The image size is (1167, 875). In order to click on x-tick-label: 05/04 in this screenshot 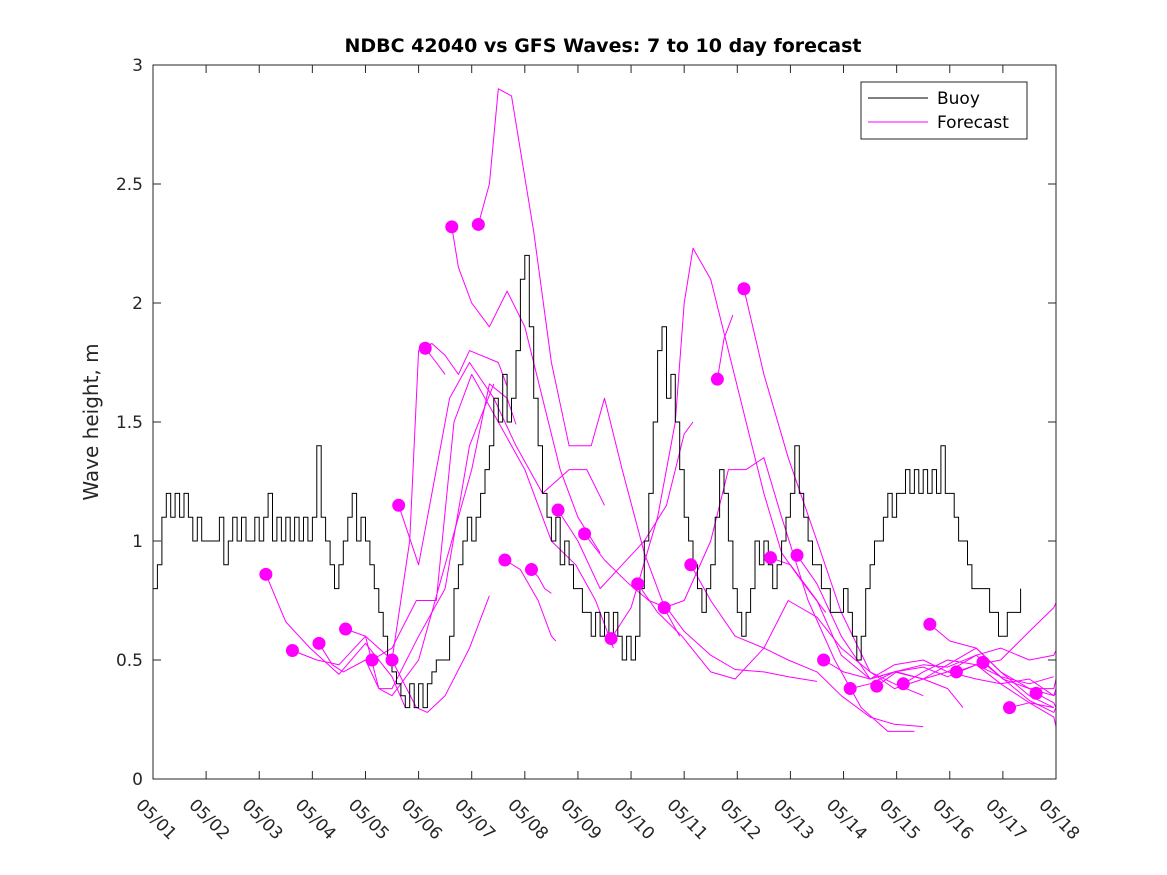, I will do `click(315, 819)`.